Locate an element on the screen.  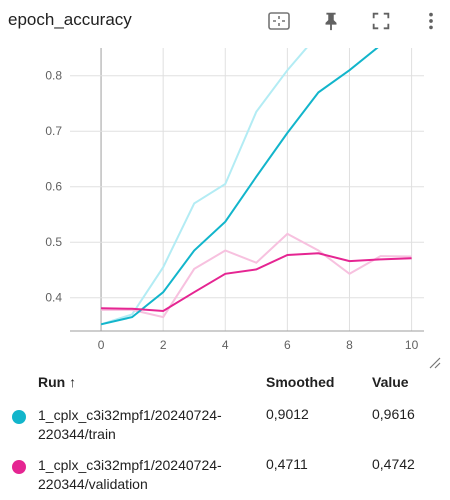
y-tick-label: 0.4 is located at coordinates (53, 298).